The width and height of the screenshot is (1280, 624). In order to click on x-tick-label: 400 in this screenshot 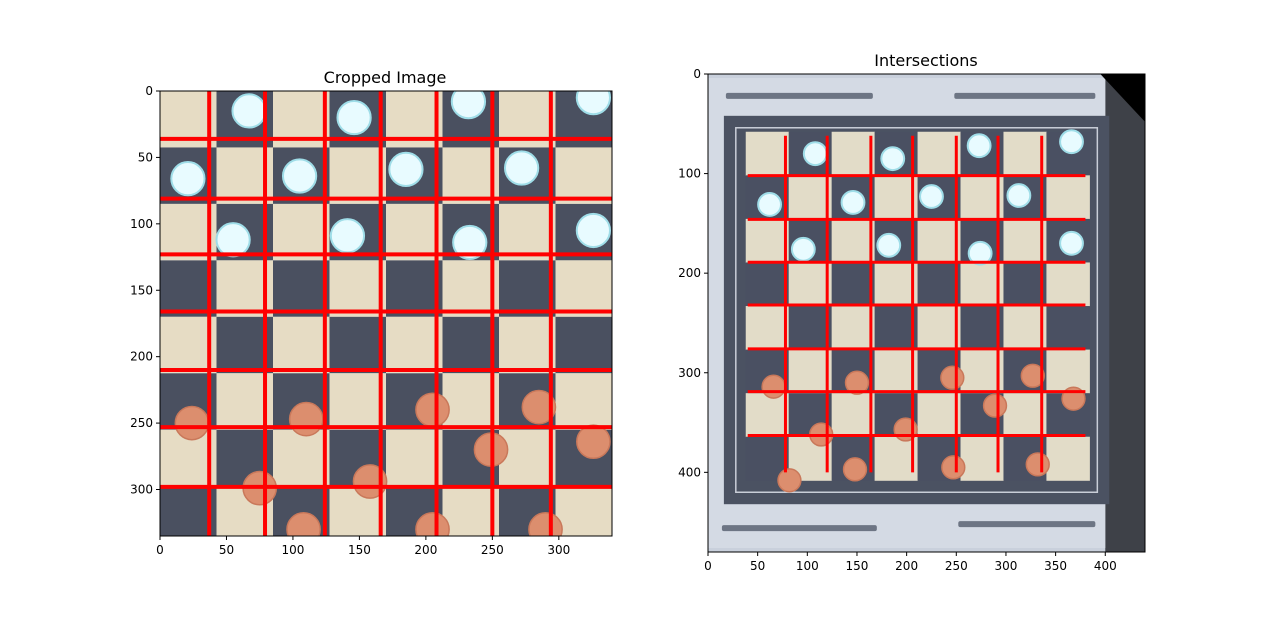, I will do `click(1105, 566)`.